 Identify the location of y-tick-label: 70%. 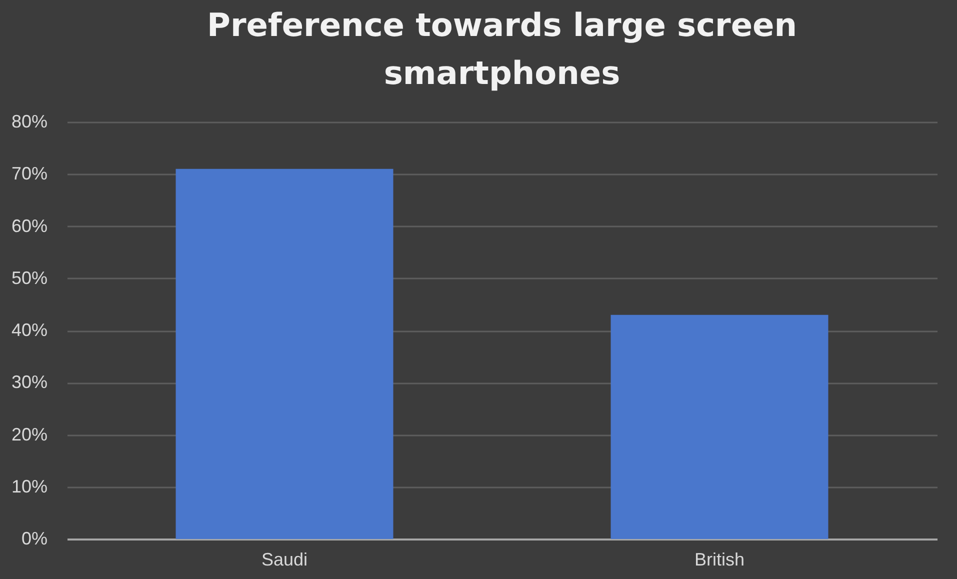
(29, 174).